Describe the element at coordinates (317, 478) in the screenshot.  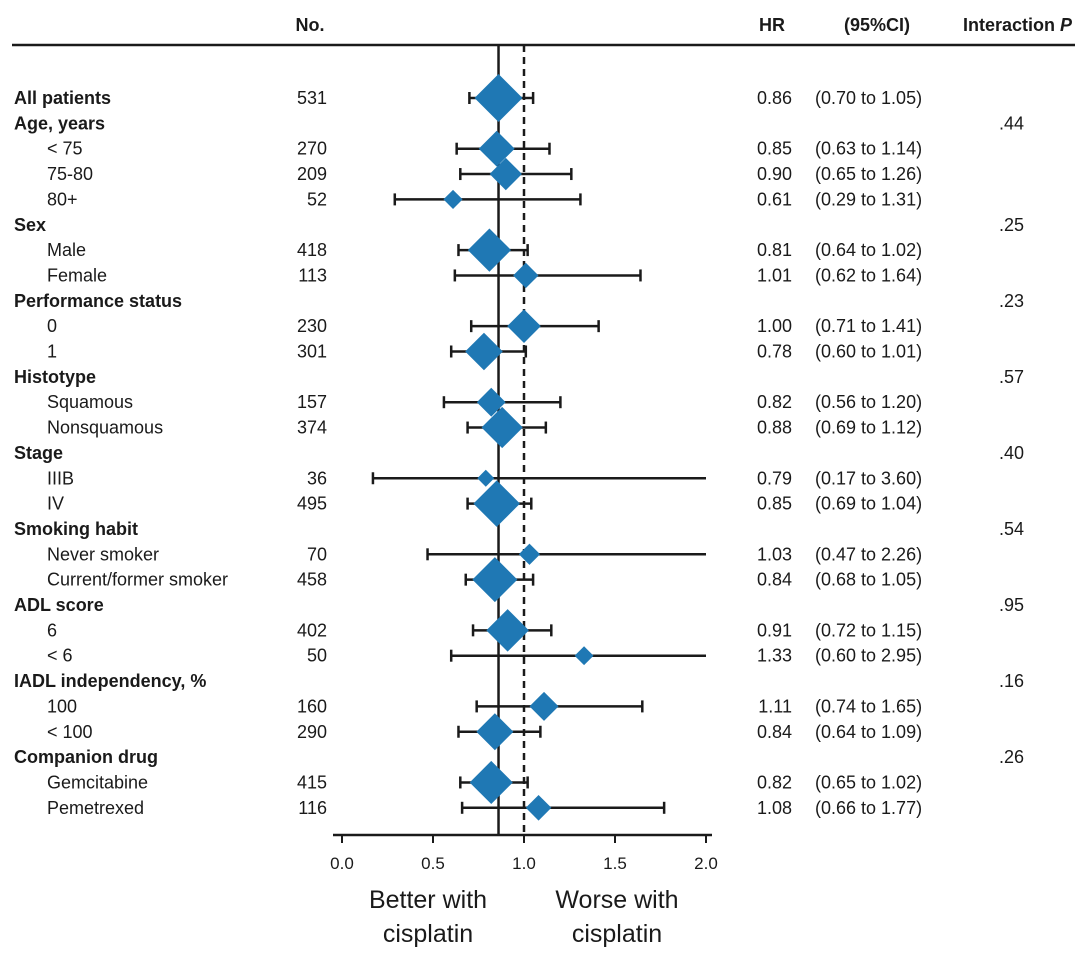
I see `patient-count: 36` at that location.